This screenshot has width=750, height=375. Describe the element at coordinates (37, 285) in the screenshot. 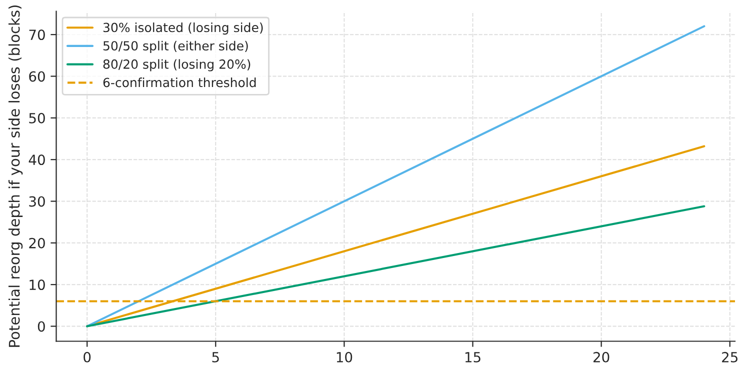

I see `y-tick-label: 10` at that location.